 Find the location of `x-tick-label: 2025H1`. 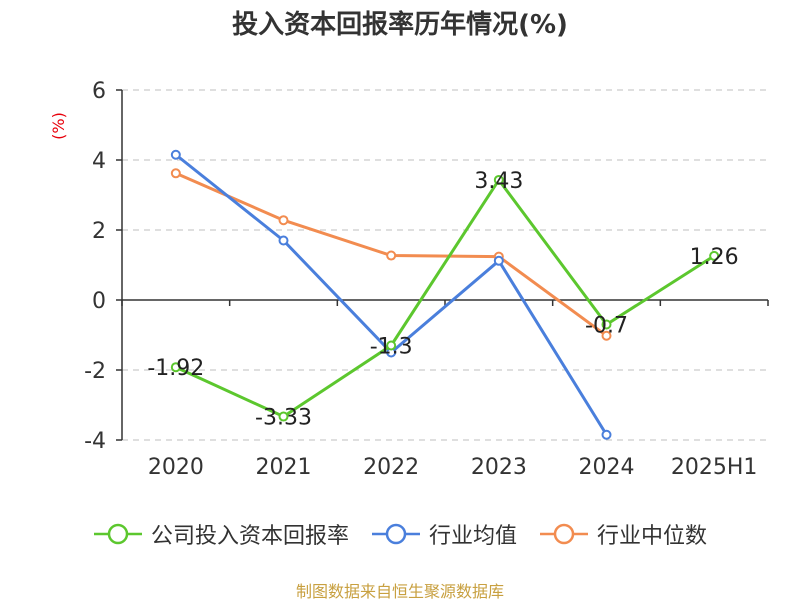

x-tick-label: 2025H1 is located at coordinates (714, 467).